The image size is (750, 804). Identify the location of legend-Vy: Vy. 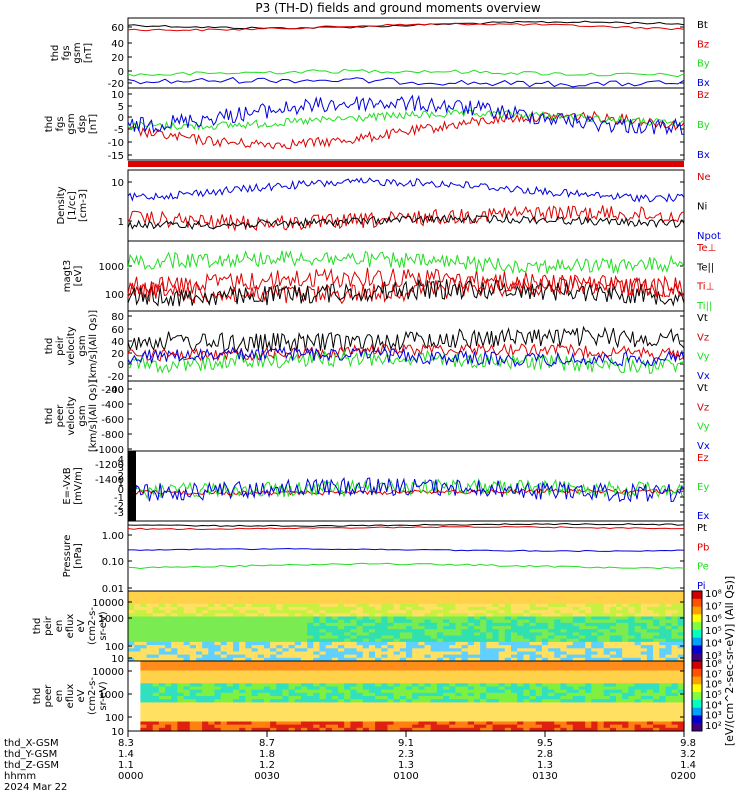
(703, 357).